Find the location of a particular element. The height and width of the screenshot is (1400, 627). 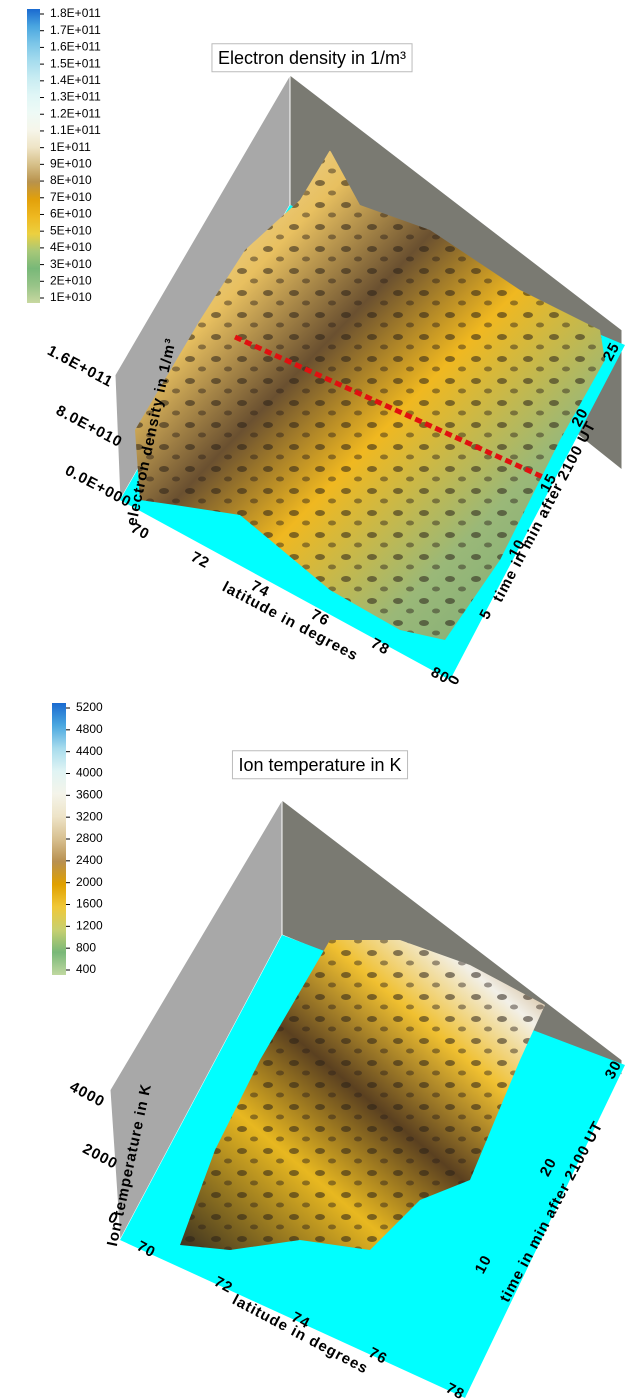

chart-title: Electron density in 1/m³ is located at coordinates (312, 58).